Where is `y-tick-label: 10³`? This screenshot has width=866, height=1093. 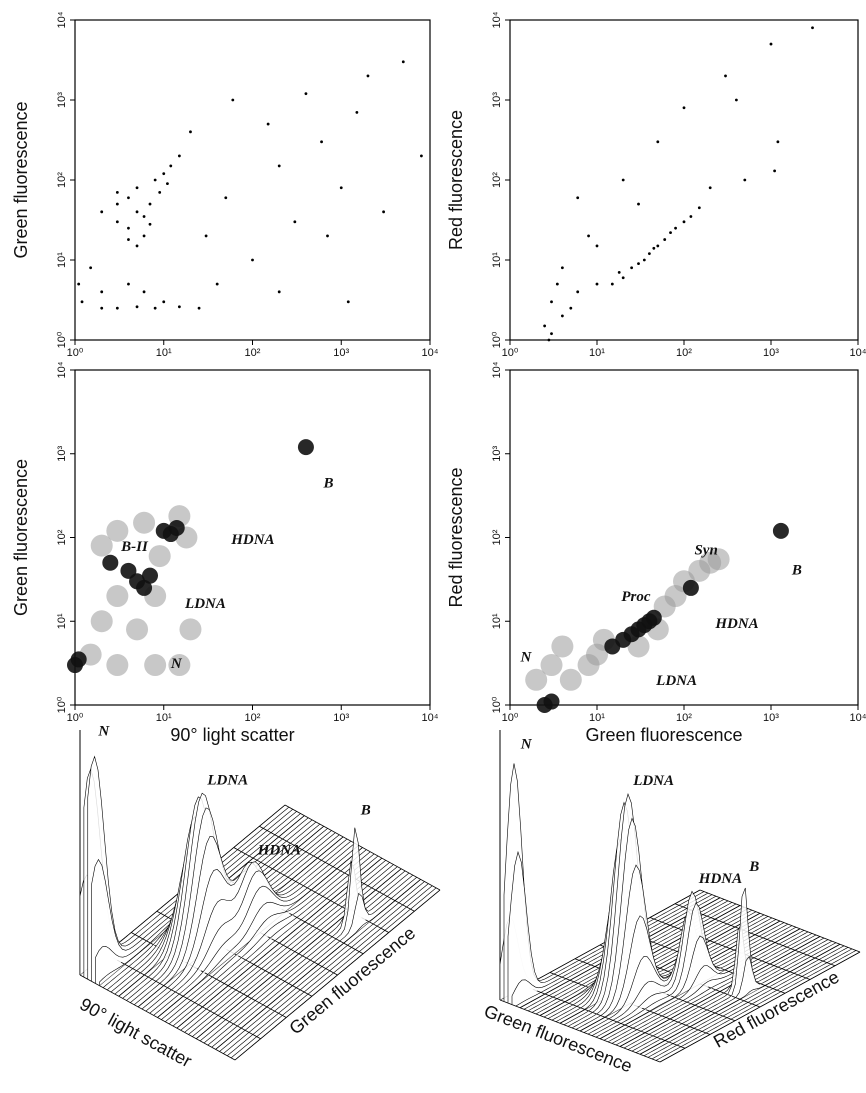
y-tick-label: 10³ is located at coordinates (497, 100).